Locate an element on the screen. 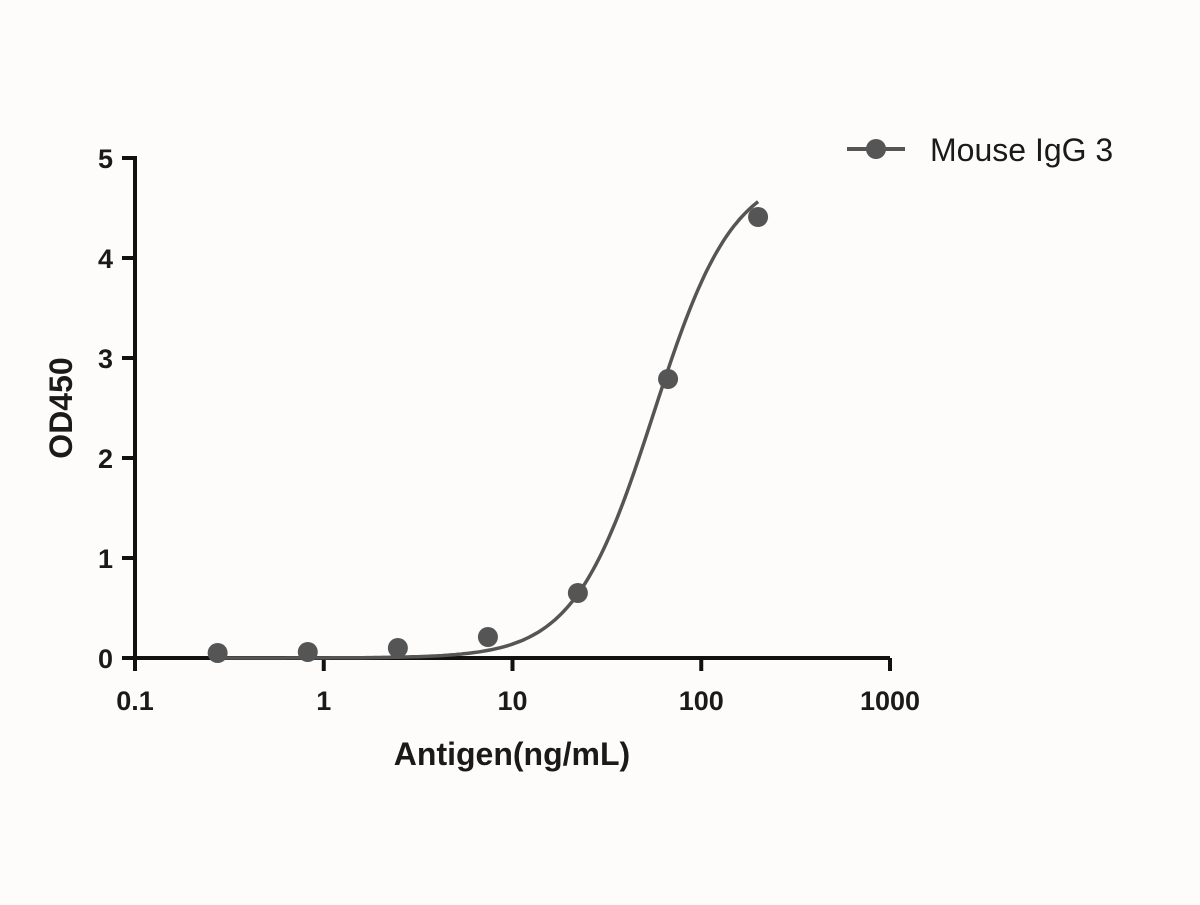 The height and width of the screenshot is (905, 1200). legend: Mouse IgG 3 is located at coordinates (980, 150).